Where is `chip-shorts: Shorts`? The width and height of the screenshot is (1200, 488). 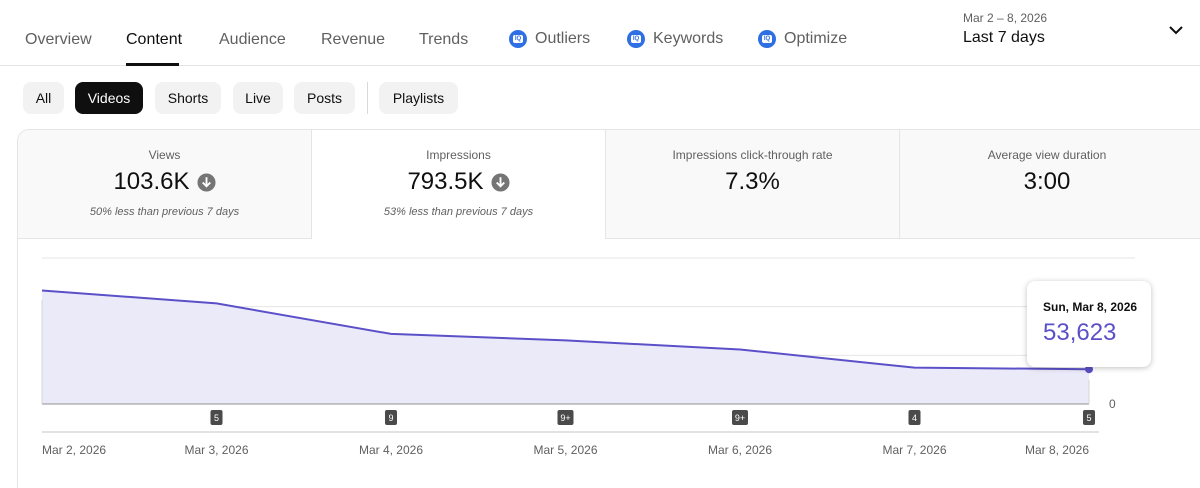 chip-shorts: Shorts is located at coordinates (188, 98).